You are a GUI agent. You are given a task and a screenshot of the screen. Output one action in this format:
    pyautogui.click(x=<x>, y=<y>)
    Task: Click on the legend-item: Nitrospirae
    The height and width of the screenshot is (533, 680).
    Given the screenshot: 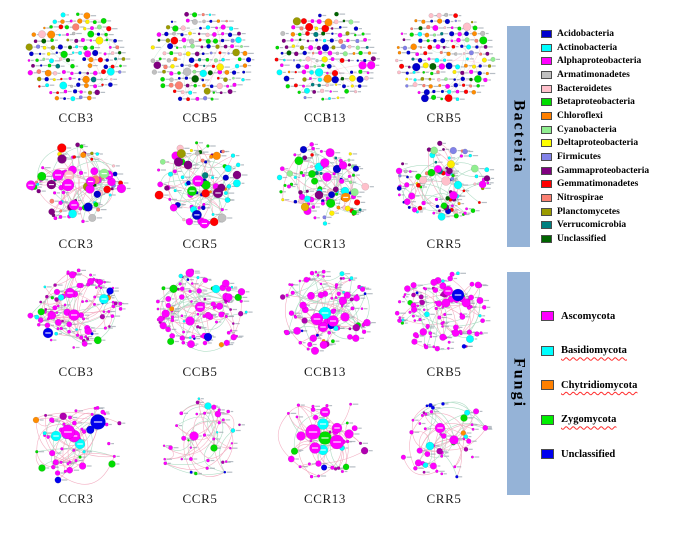 What is the action you would take?
    pyautogui.click(x=595, y=198)
    